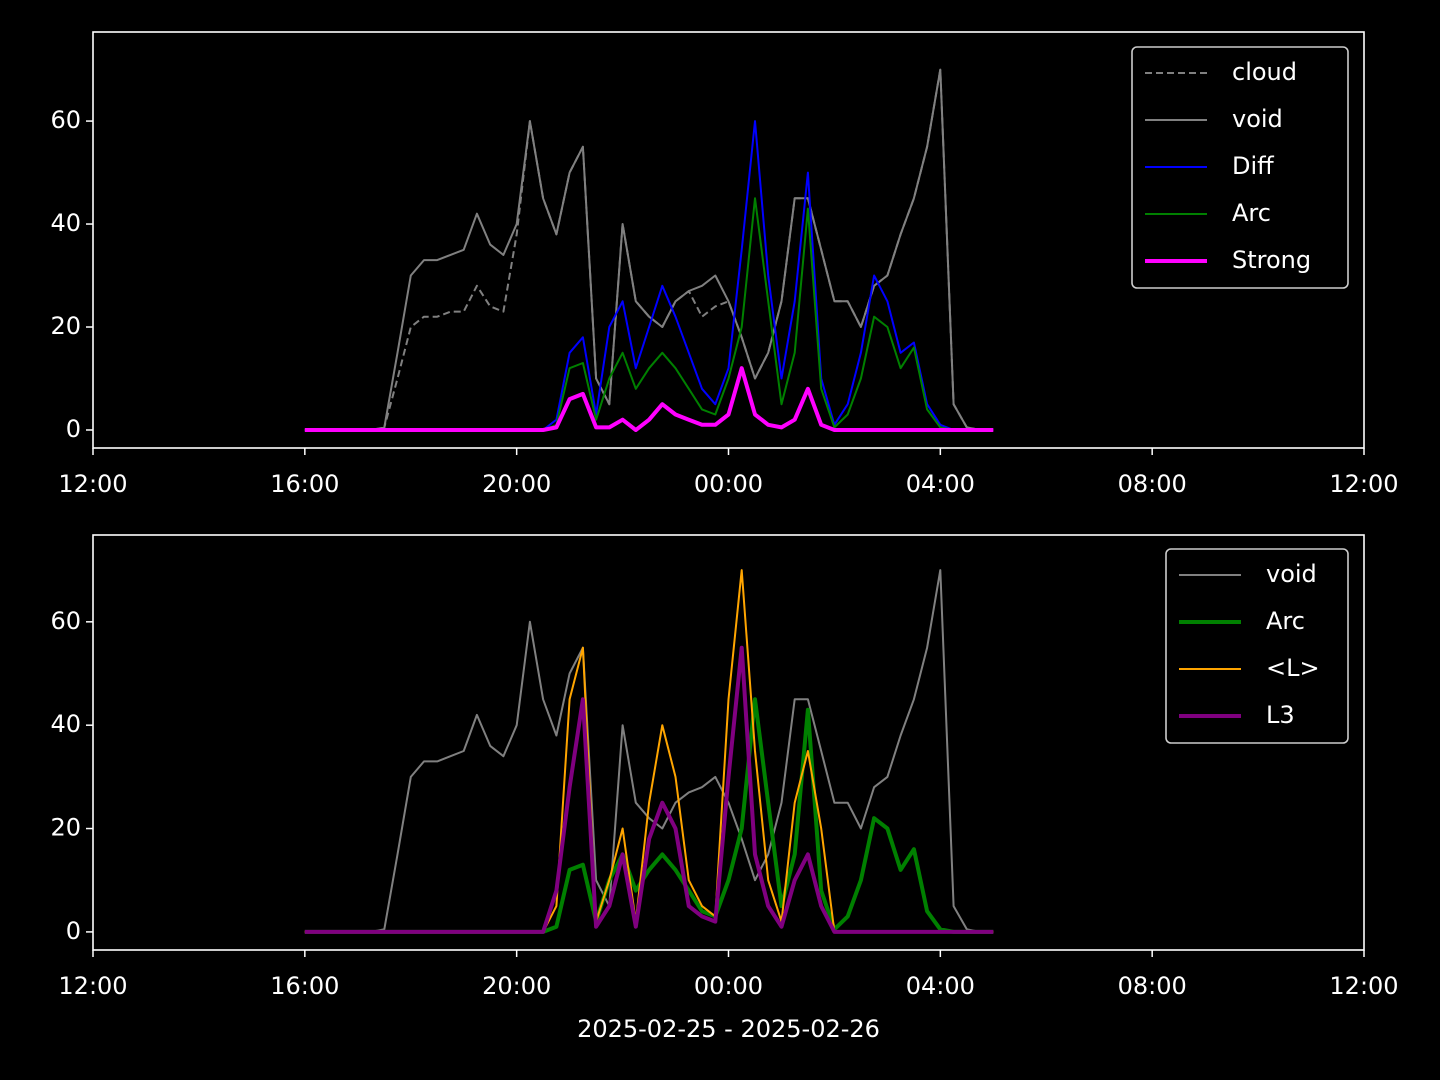 This screenshot has height=1080, width=1440. What do you see at coordinates (728, 1029) in the screenshot?
I see `x-axis-label: 2025-02-25 - 2025-02-26` at bounding box center [728, 1029].